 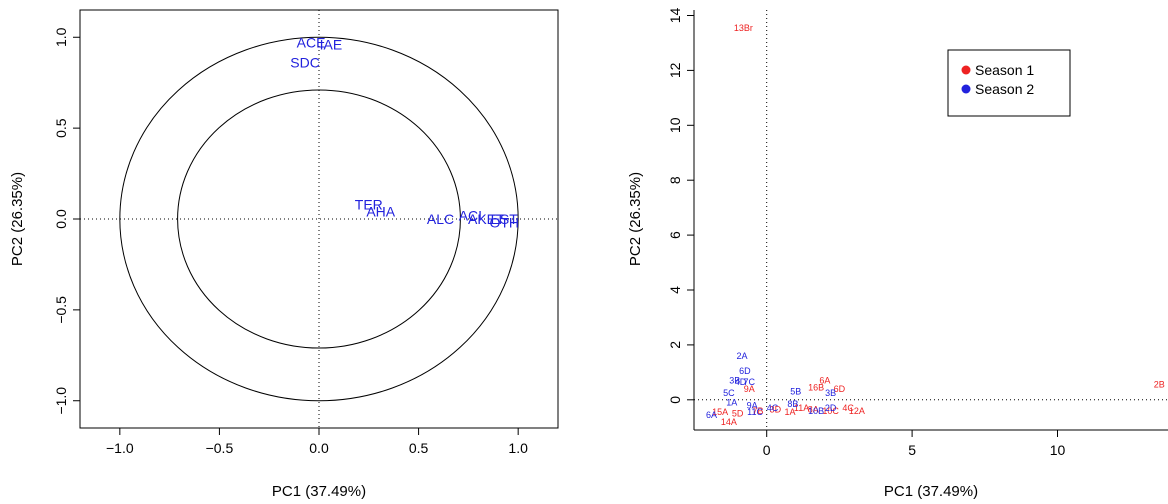 What do you see at coordinates (675, 180) in the screenshot?
I see `right-y-tick-label: 8` at bounding box center [675, 180].